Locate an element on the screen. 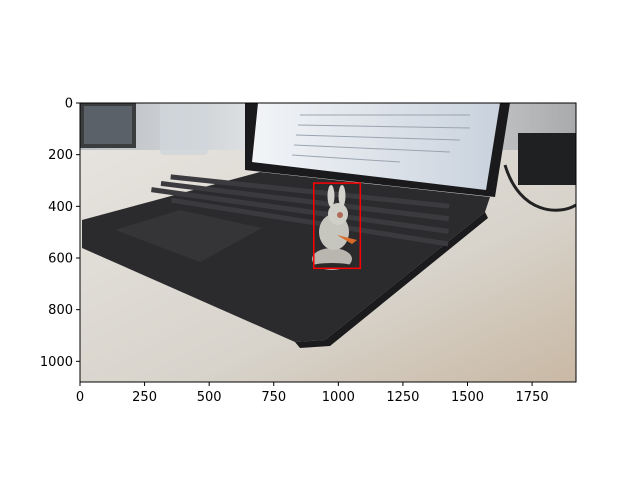 The image size is (640, 480). bunny-figurine is located at coordinates (334, 227).